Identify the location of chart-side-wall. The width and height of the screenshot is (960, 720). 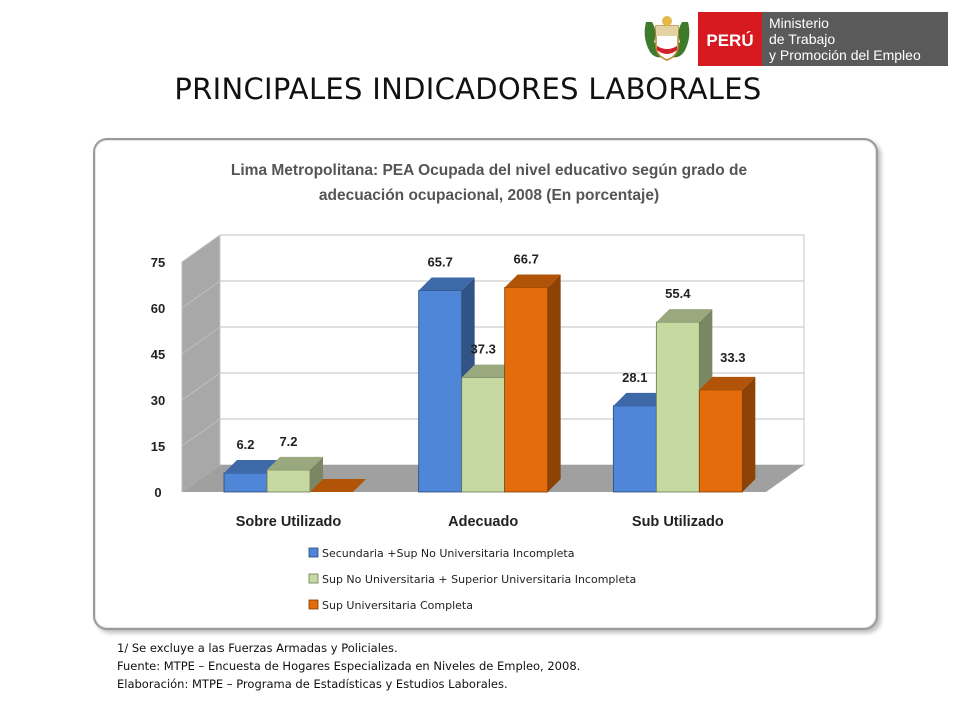
(201, 363).